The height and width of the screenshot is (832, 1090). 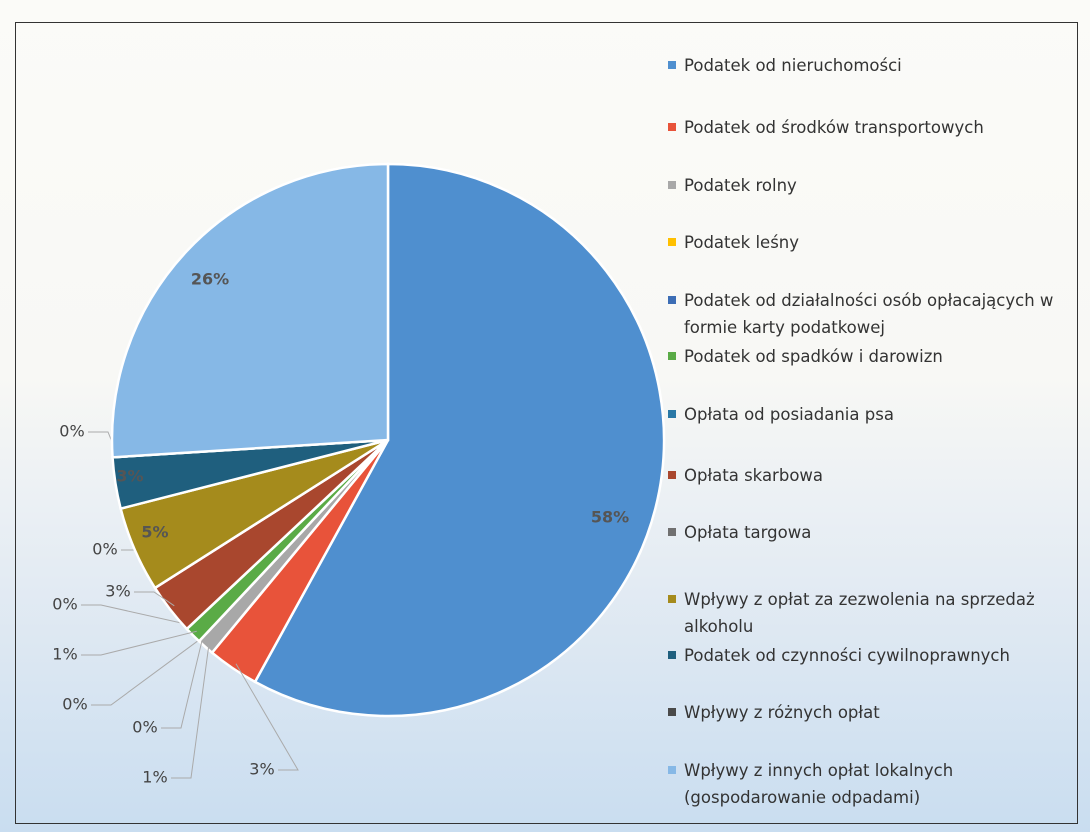 I want to click on legend-label: Podatek od środków transportowych, so click(x=834, y=127).